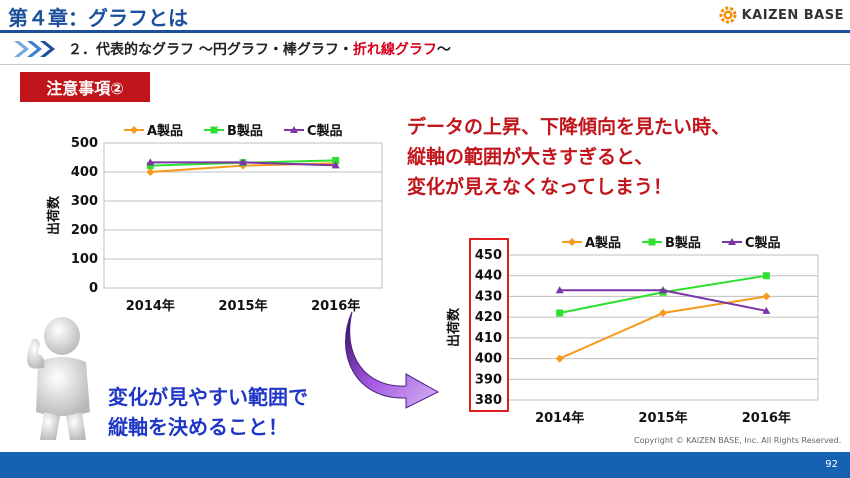 This screenshot has height=478, width=850. I want to click on callout-line-1: データの上昇、下降傾向を見たい時、, so click(569, 127).